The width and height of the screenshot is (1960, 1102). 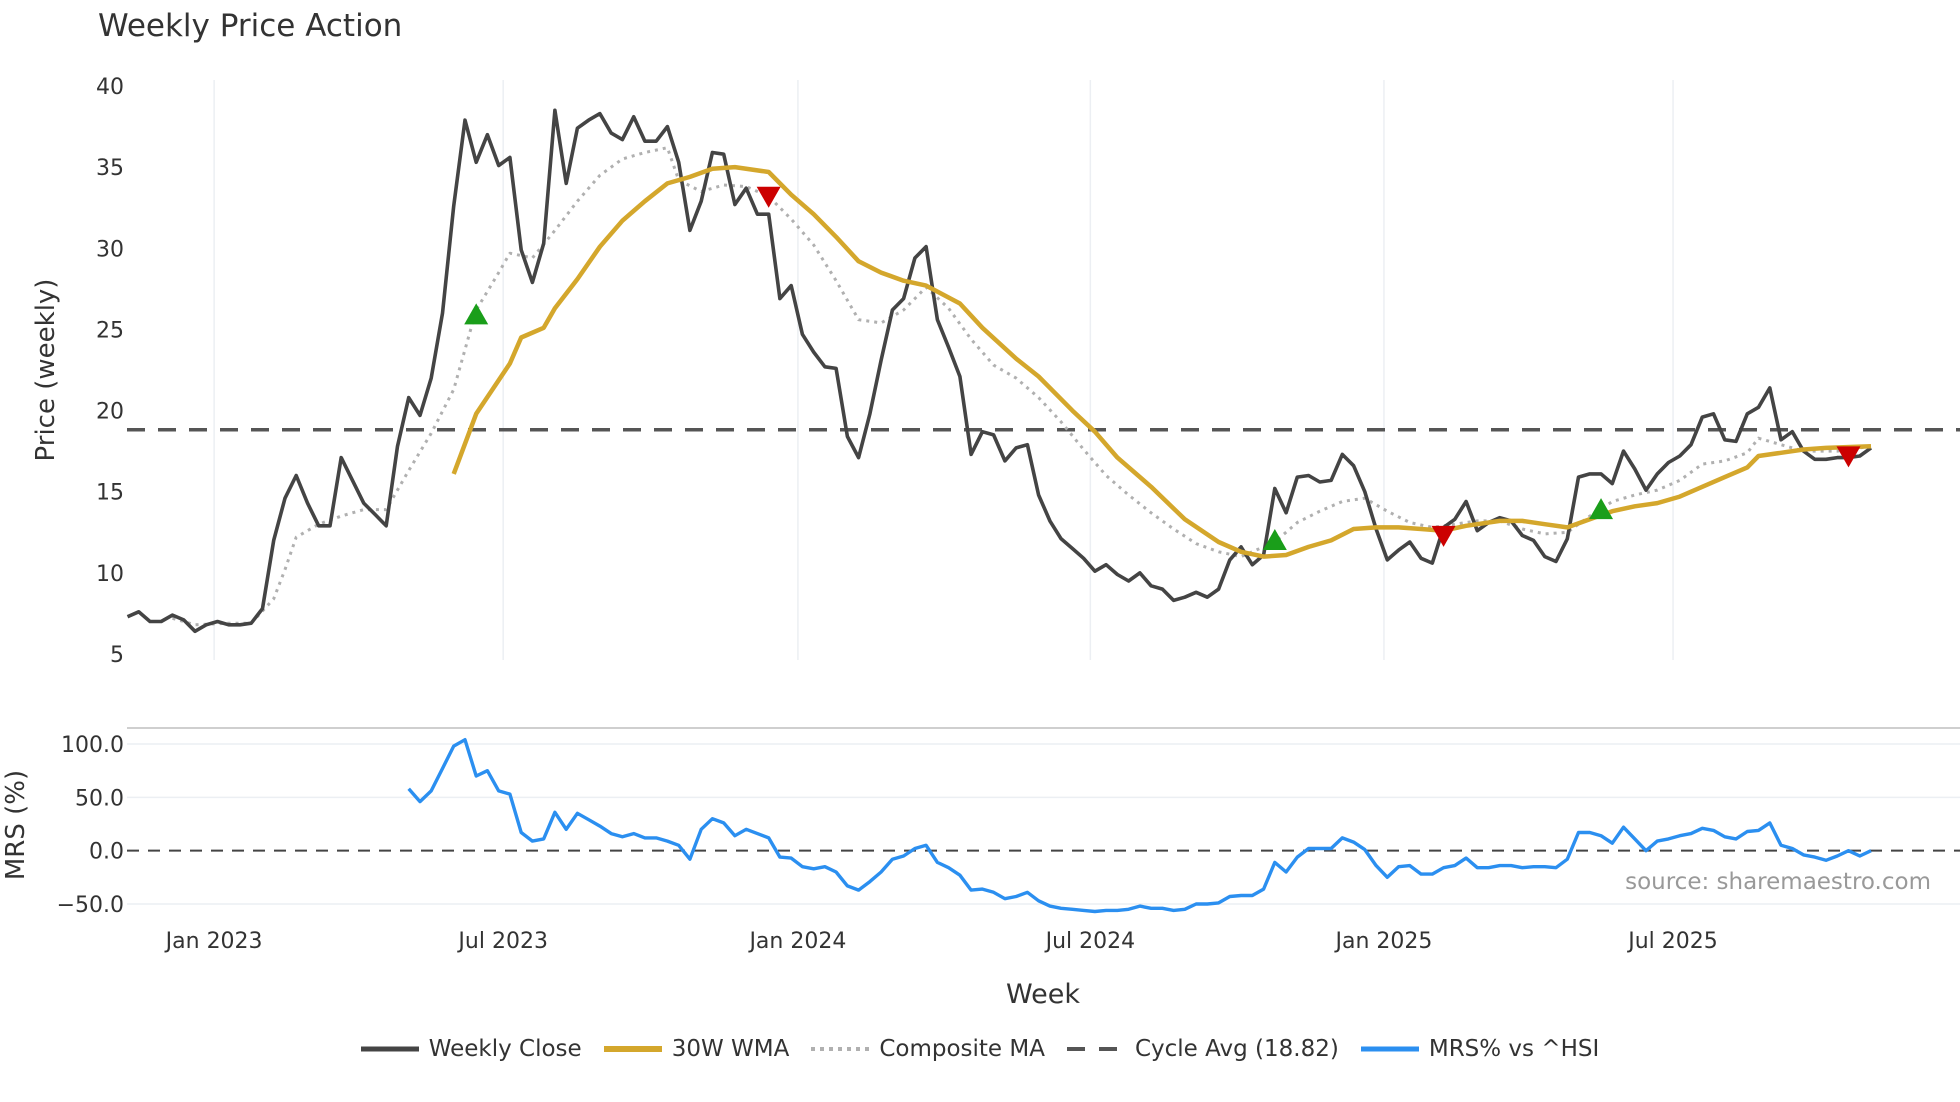 What do you see at coordinates (99, 798) in the screenshot?
I see `y-tick-label-mrs: 50.0` at bounding box center [99, 798].